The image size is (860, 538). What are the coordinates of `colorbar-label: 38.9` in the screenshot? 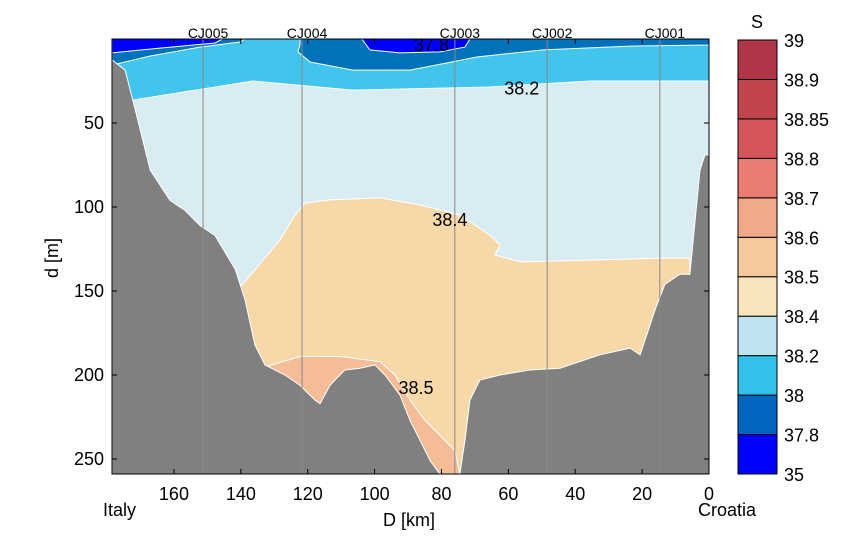 It's located at (801, 80).